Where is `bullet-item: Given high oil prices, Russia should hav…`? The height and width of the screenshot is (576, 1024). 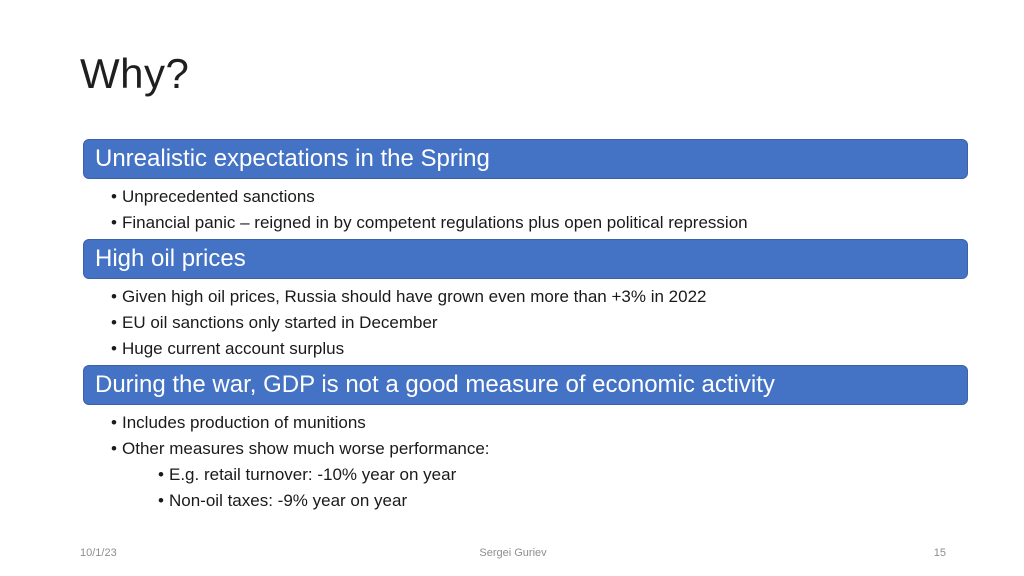
bullet-item: Given high oil prices, Russia should hav… is located at coordinates (525, 297).